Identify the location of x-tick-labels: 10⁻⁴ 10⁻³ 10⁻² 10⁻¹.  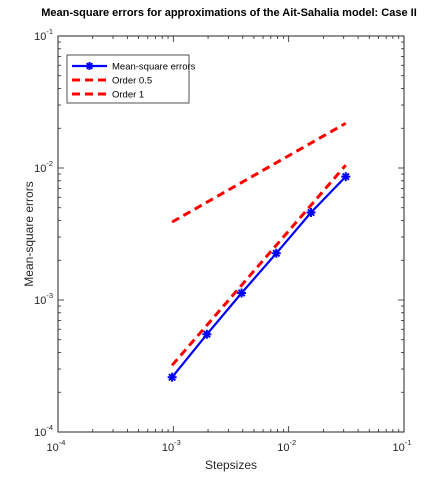
(229, 446).